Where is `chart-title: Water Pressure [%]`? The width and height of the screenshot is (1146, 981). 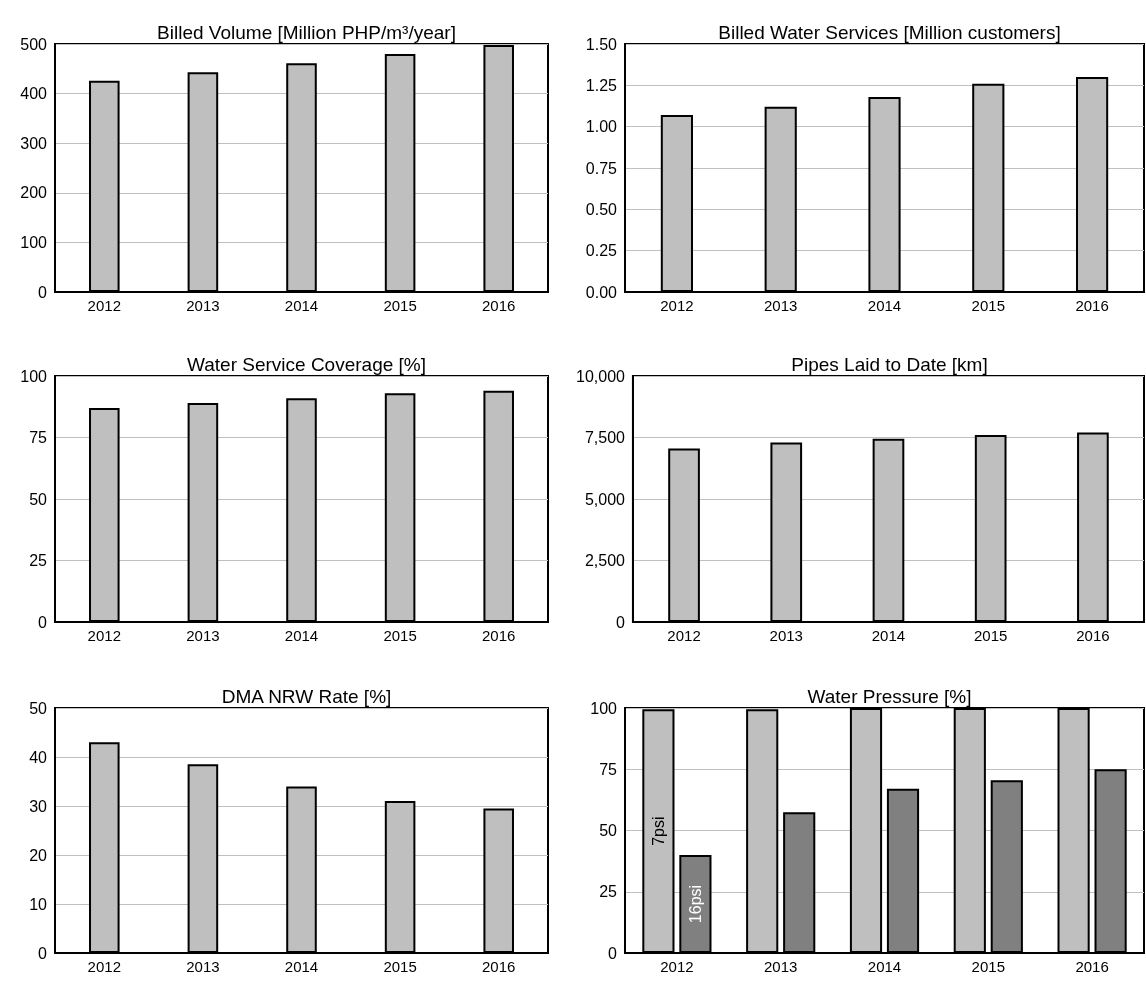 chart-title: Water Pressure [%] is located at coordinates (889, 696).